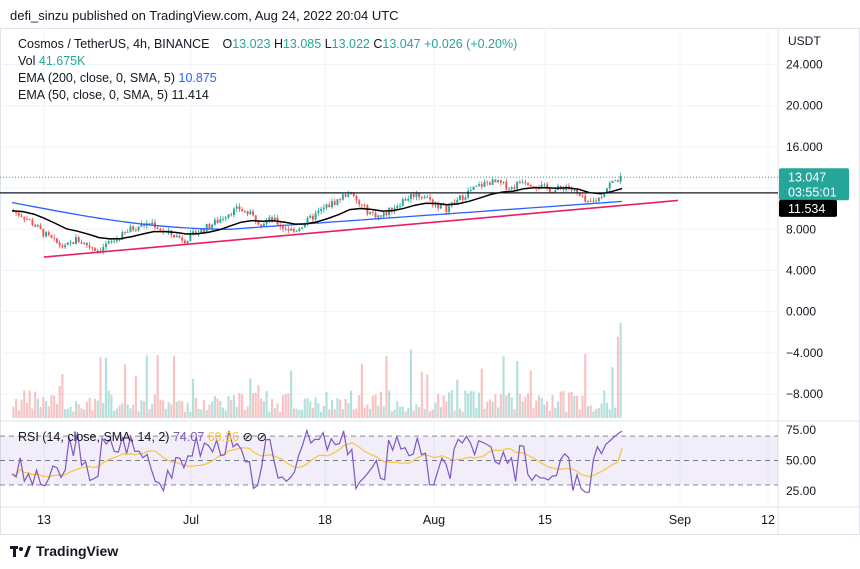 This screenshot has width=860, height=569. I want to click on close-label: C, so click(378, 44).